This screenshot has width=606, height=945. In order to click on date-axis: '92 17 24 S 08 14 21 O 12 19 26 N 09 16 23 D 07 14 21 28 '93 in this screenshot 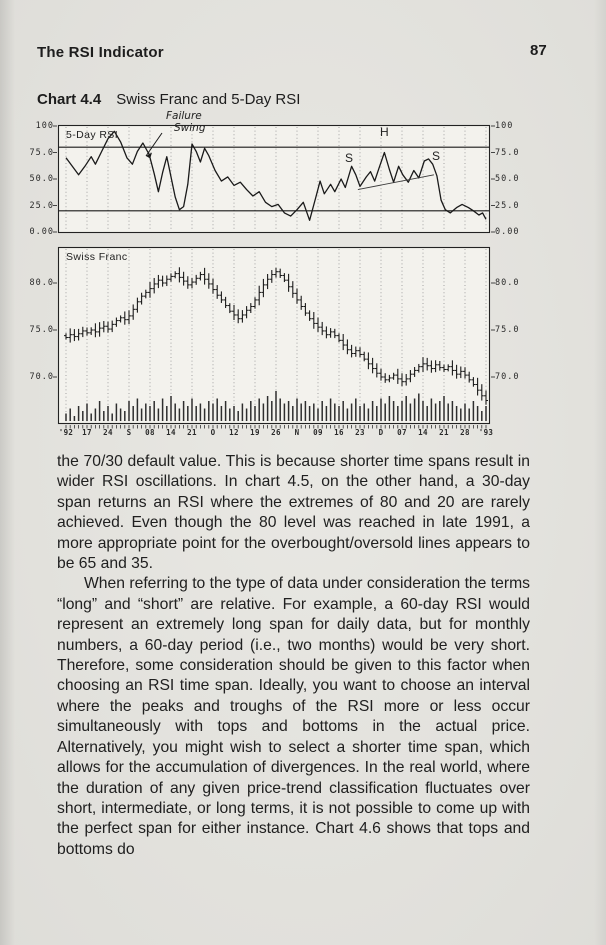, I will do `click(276, 434)`.